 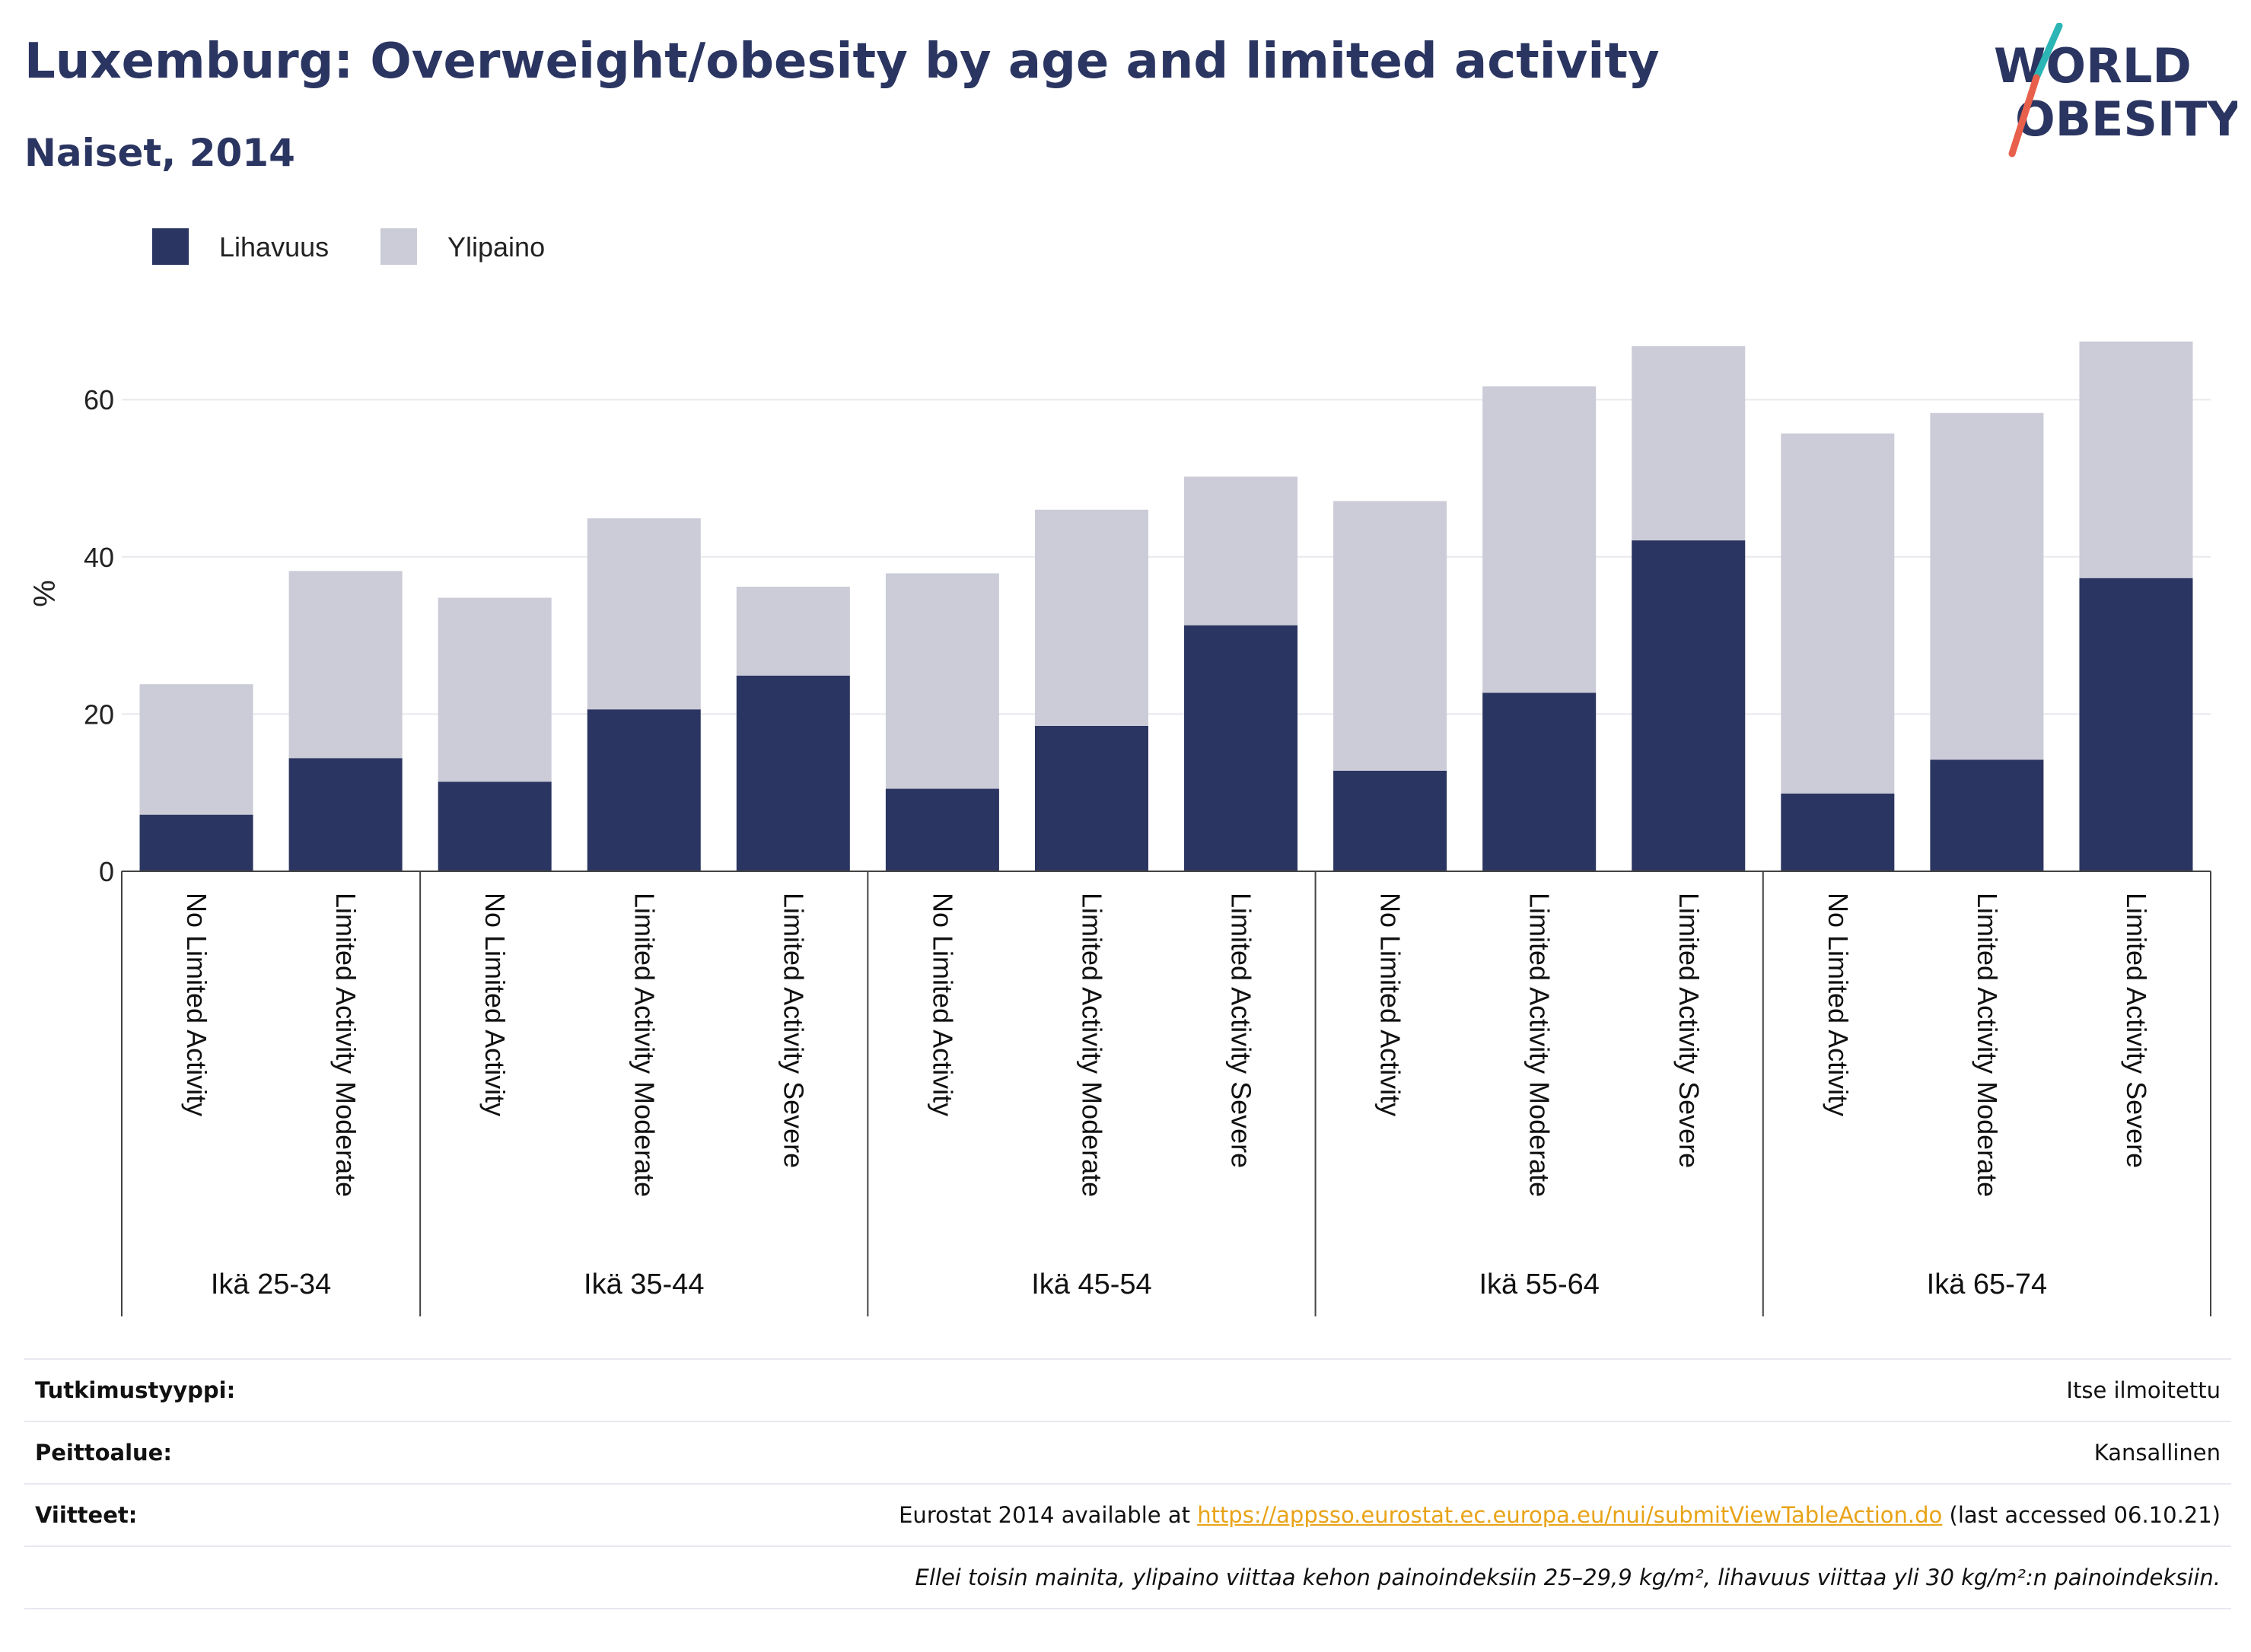 What do you see at coordinates (106, 871) in the screenshot?
I see `y-tick-label-0: 0` at bounding box center [106, 871].